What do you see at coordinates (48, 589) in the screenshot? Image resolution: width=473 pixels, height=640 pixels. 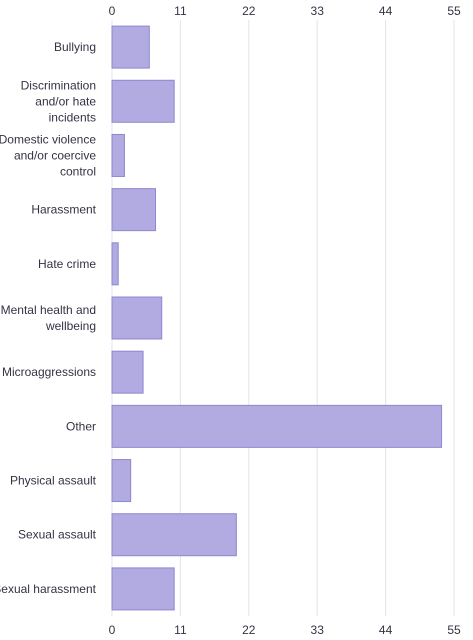 I see `category-label: Sexual harassment` at bounding box center [48, 589].